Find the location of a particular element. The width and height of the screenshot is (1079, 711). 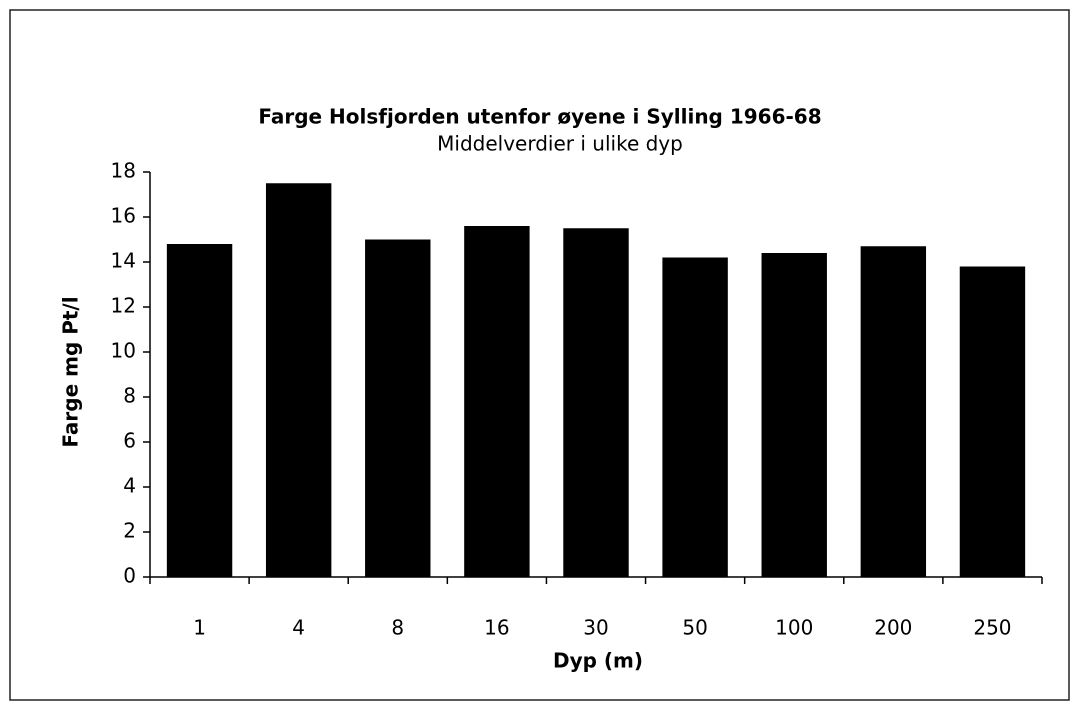

y-tick-label: 8 is located at coordinates (129, 396).